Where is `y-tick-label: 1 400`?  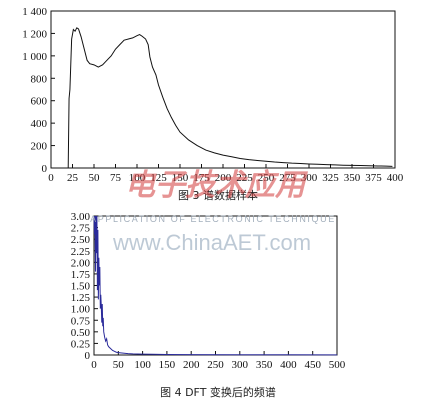
y-tick-label: 1 400 is located at coordinates (34, 12).